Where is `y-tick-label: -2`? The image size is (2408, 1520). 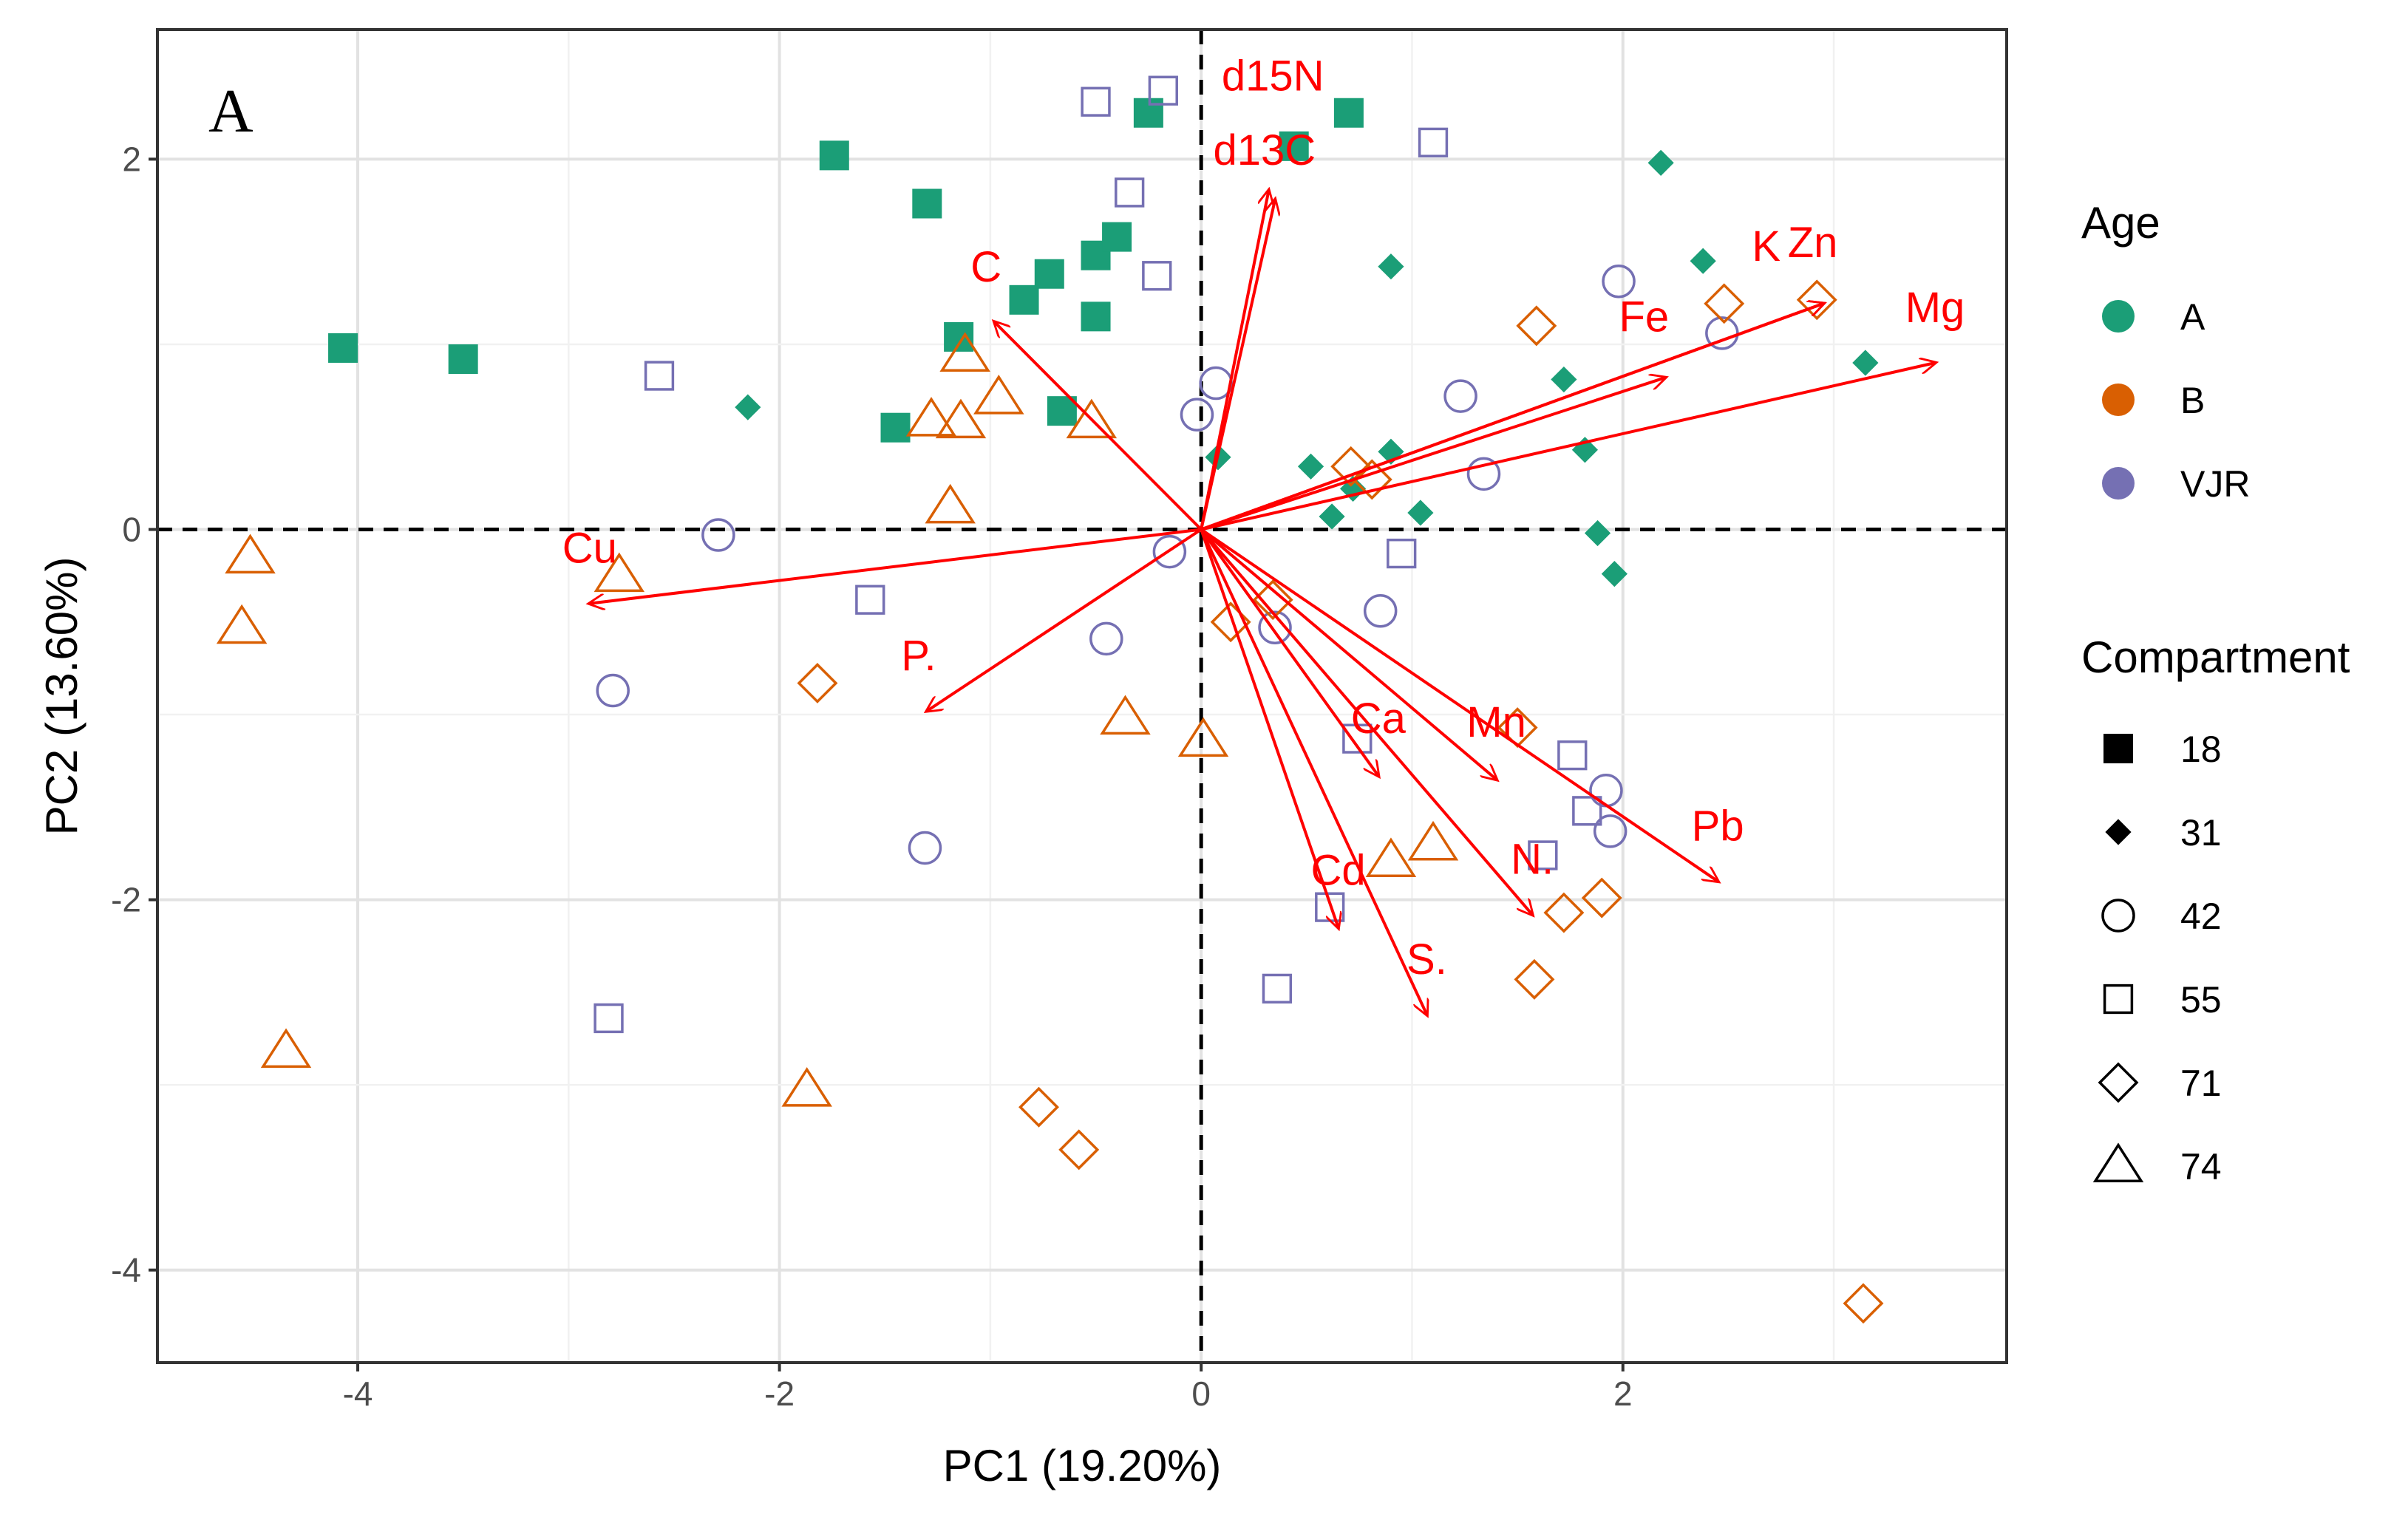 y-tick-label: -2 is located at coordinates (126, 900).